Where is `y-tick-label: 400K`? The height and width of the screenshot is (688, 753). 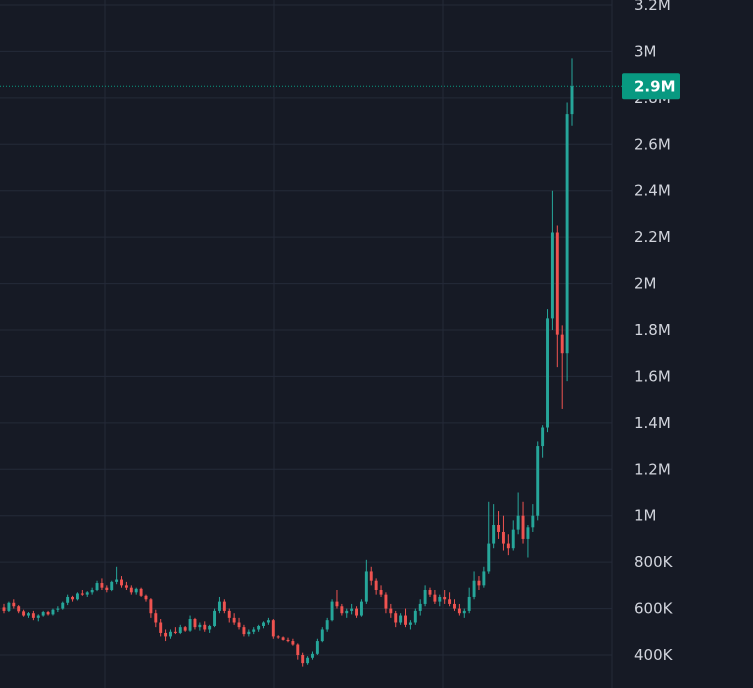 y-tick-label: 400K is located at coordinates (654, 655).